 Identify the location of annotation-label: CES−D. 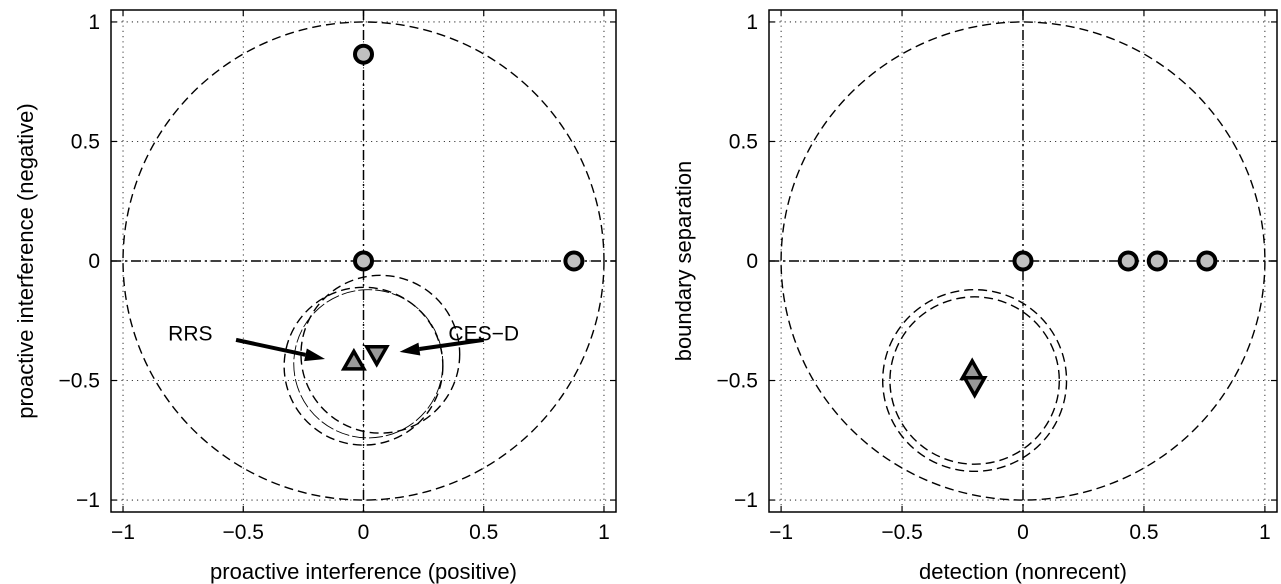
(483, 334).